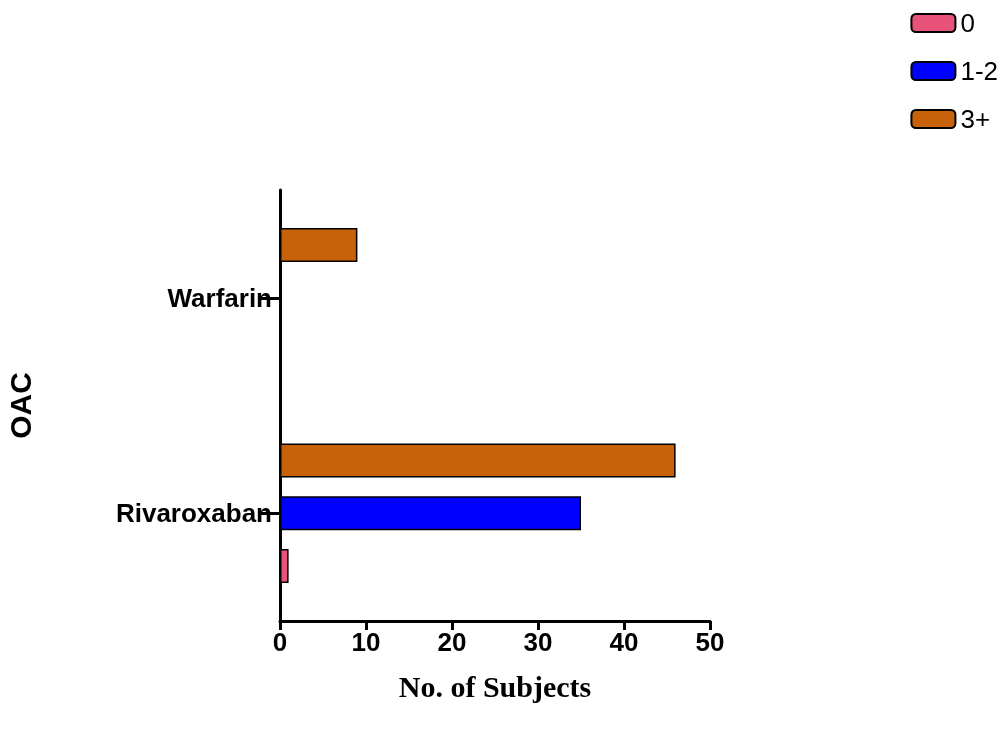 Image resolution: width=1008 pixels, height=738 pixels. Describe the element at coordinates (20, 405) in the screenshot. I see `y-axis-title: OAC` at that location.